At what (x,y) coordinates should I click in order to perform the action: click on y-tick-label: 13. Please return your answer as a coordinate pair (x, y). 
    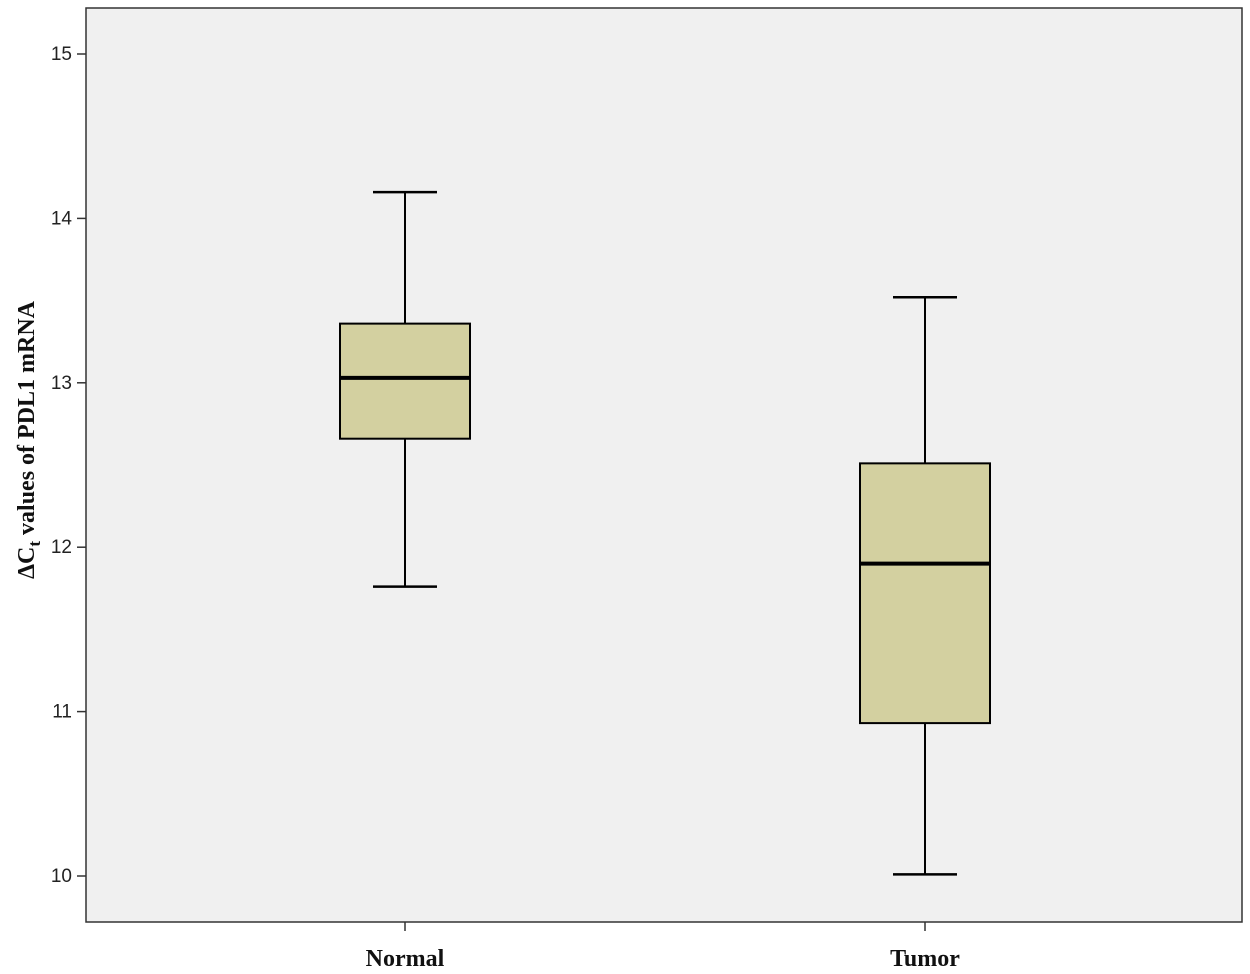
    Looking at the image, I should click on (61, 383).